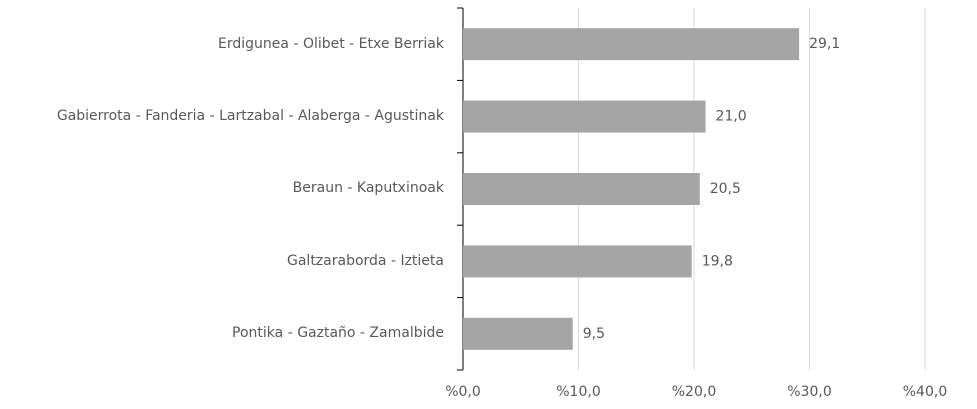  What do you see at coordinates (824, 44) in the screenshot?
I see `value-label: 29,1` at bounding box center [824, 44].